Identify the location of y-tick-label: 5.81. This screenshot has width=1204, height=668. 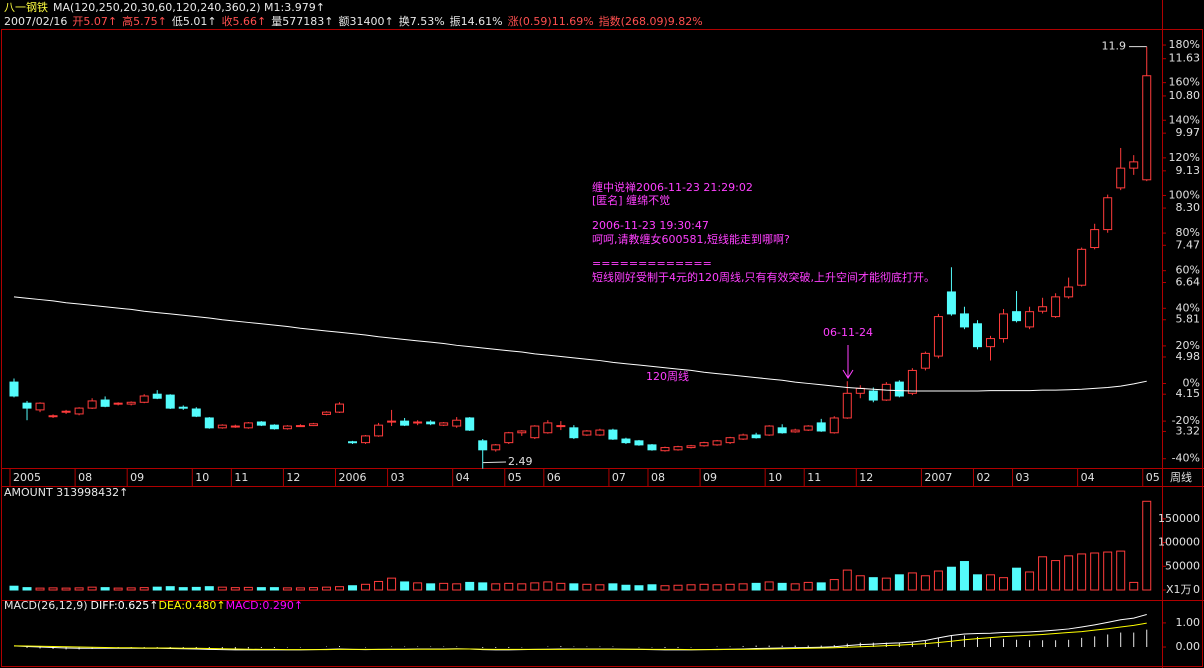
(1188, 319).